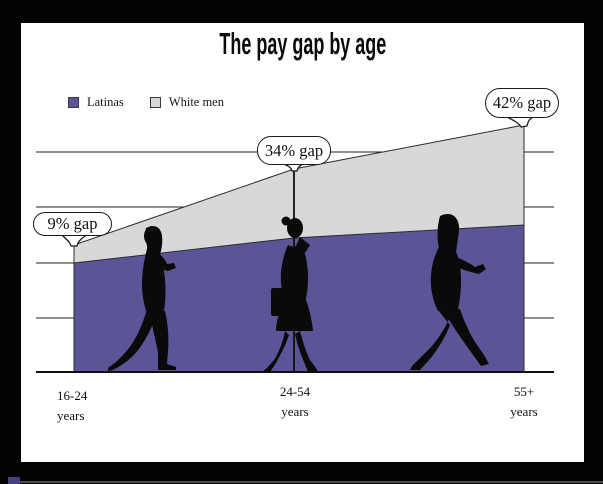 Image resolution: width=603 pixels, height=484 pixels. I want to click on x-axis-label-24-54: 24-54 years, so click(295, 402).